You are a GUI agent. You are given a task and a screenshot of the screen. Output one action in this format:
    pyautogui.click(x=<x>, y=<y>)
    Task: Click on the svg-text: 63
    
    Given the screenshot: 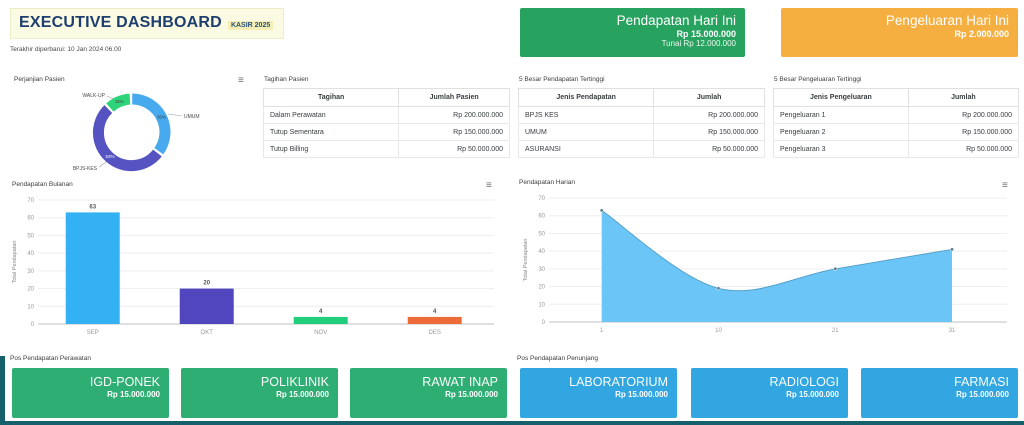 What is the action you would take?
    pyautogui.click(x=92, y=207)
    